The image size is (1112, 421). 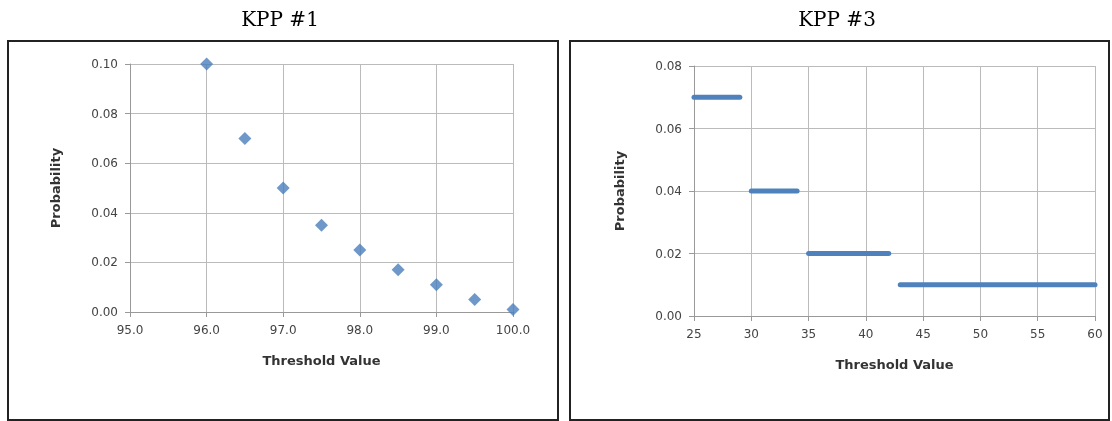 I want to click on x-tick-label: 98.0, so click(x=360, y=330).